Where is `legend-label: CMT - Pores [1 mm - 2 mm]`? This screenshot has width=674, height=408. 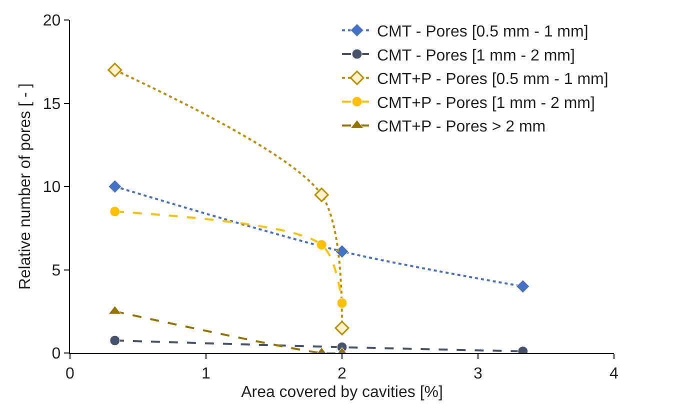
legend-label: CMT - Pores [1 mm - 2 mm] is located at coordinates (476, 55).